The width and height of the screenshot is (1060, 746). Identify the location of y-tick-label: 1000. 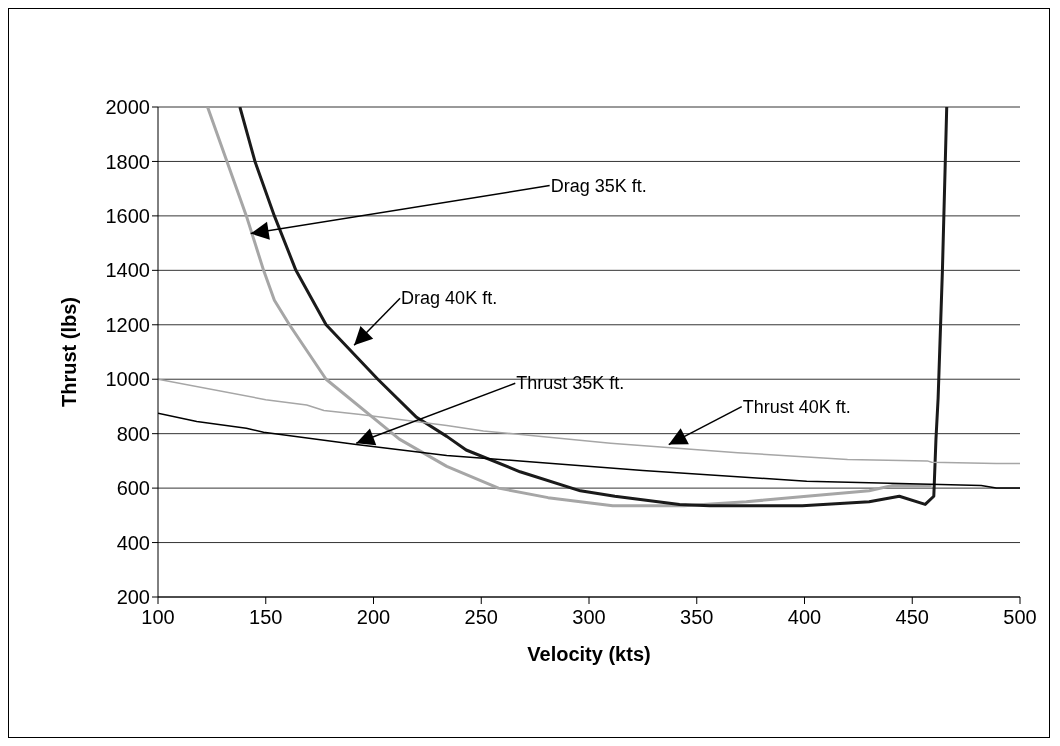
(127, 379).